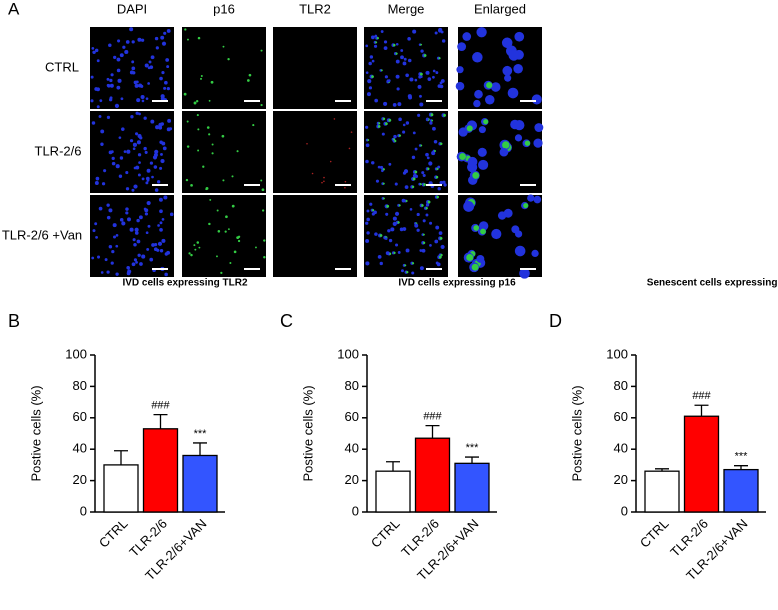  Describe the element at coordinates (315, 8) in the screenshot. I see `column-header: TLR2` at that location.